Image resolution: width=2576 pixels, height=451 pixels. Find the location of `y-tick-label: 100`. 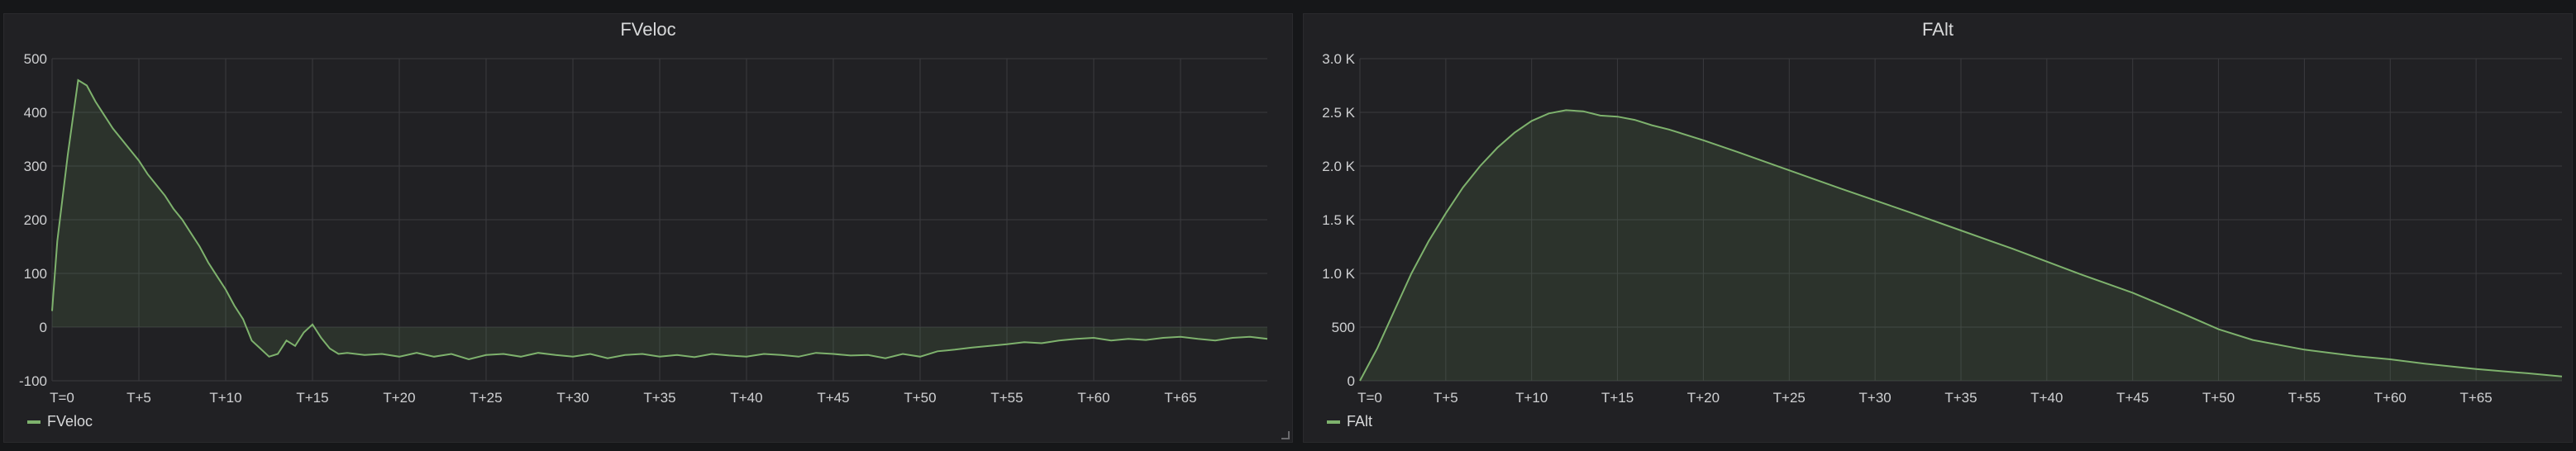

y-tick-label: 100 is located at coordinates (35, 274).